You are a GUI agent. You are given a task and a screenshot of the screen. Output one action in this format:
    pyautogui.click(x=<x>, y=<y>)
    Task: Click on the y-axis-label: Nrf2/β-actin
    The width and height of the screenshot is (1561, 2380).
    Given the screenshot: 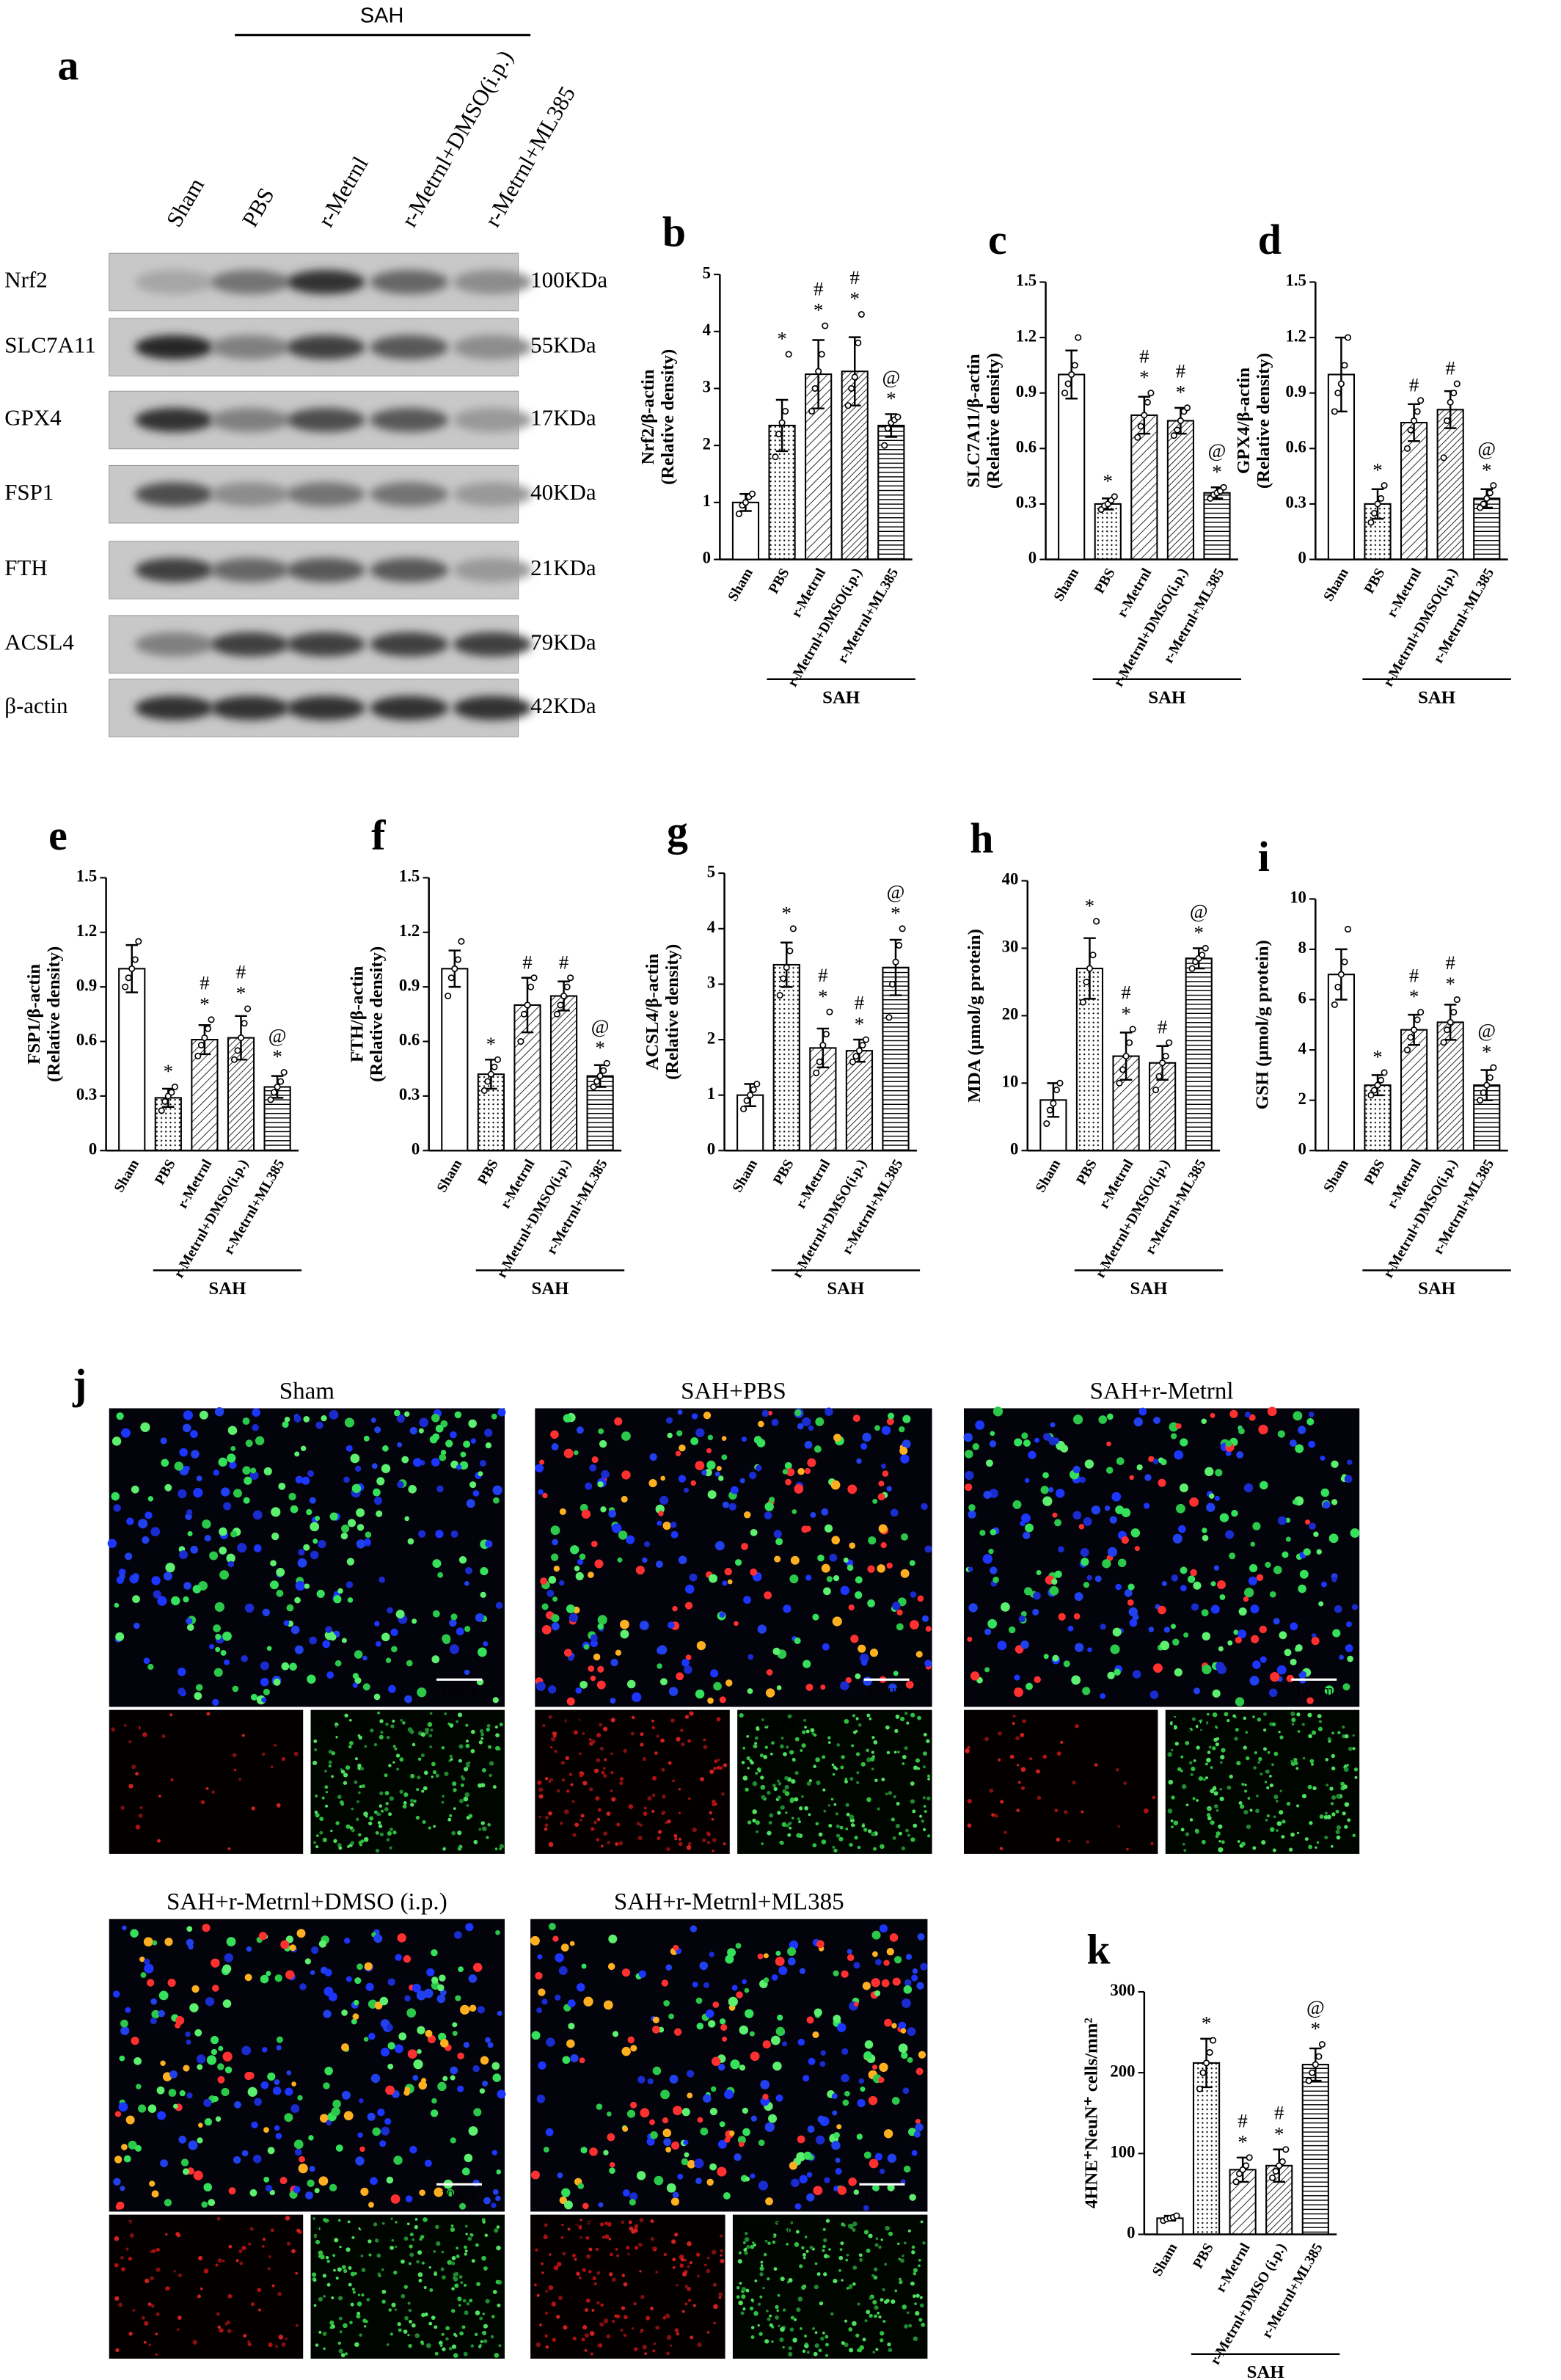 What is the action you would take?
    pyautogui.click(x=648, y=416)
    